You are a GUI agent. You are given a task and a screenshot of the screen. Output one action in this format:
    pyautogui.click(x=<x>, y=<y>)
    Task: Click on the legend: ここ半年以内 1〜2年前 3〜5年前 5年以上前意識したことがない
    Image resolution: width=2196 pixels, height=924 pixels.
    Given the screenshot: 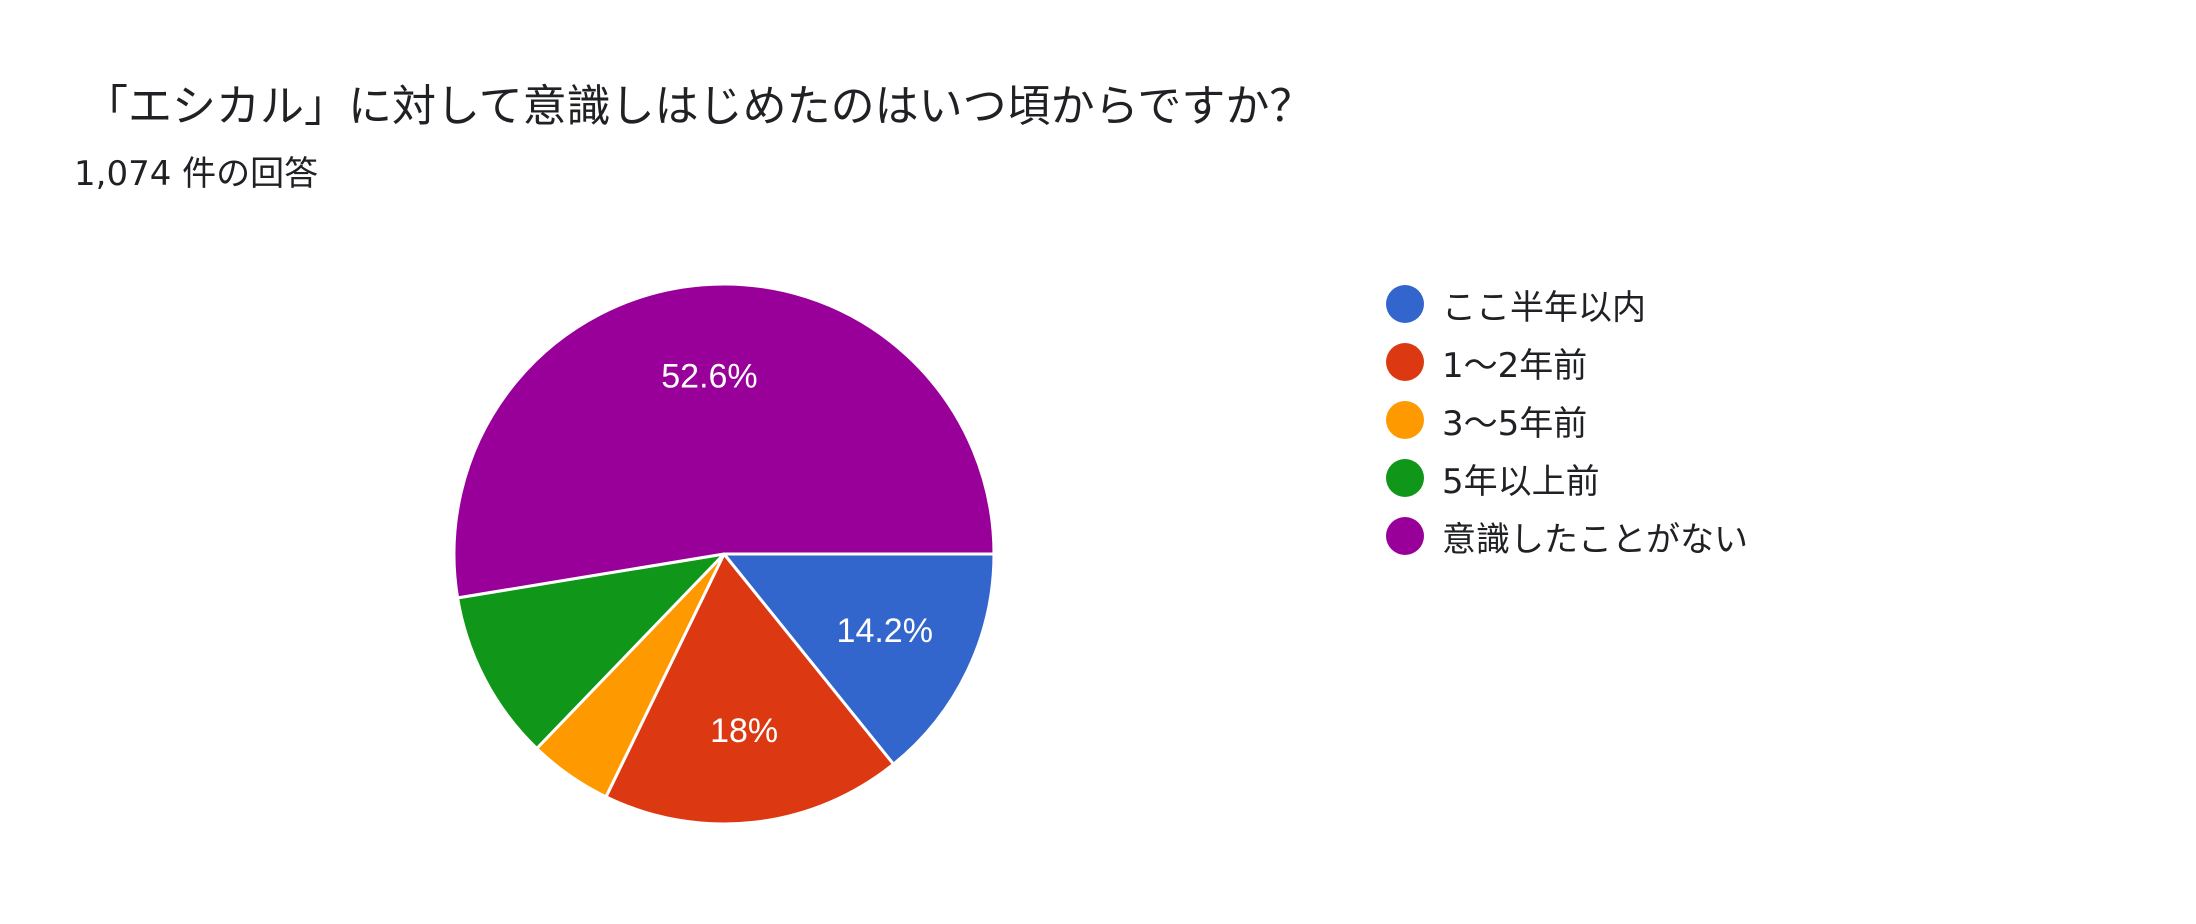 What is the action you would take?
    pyautogui.click(x=1567, y=420)
    